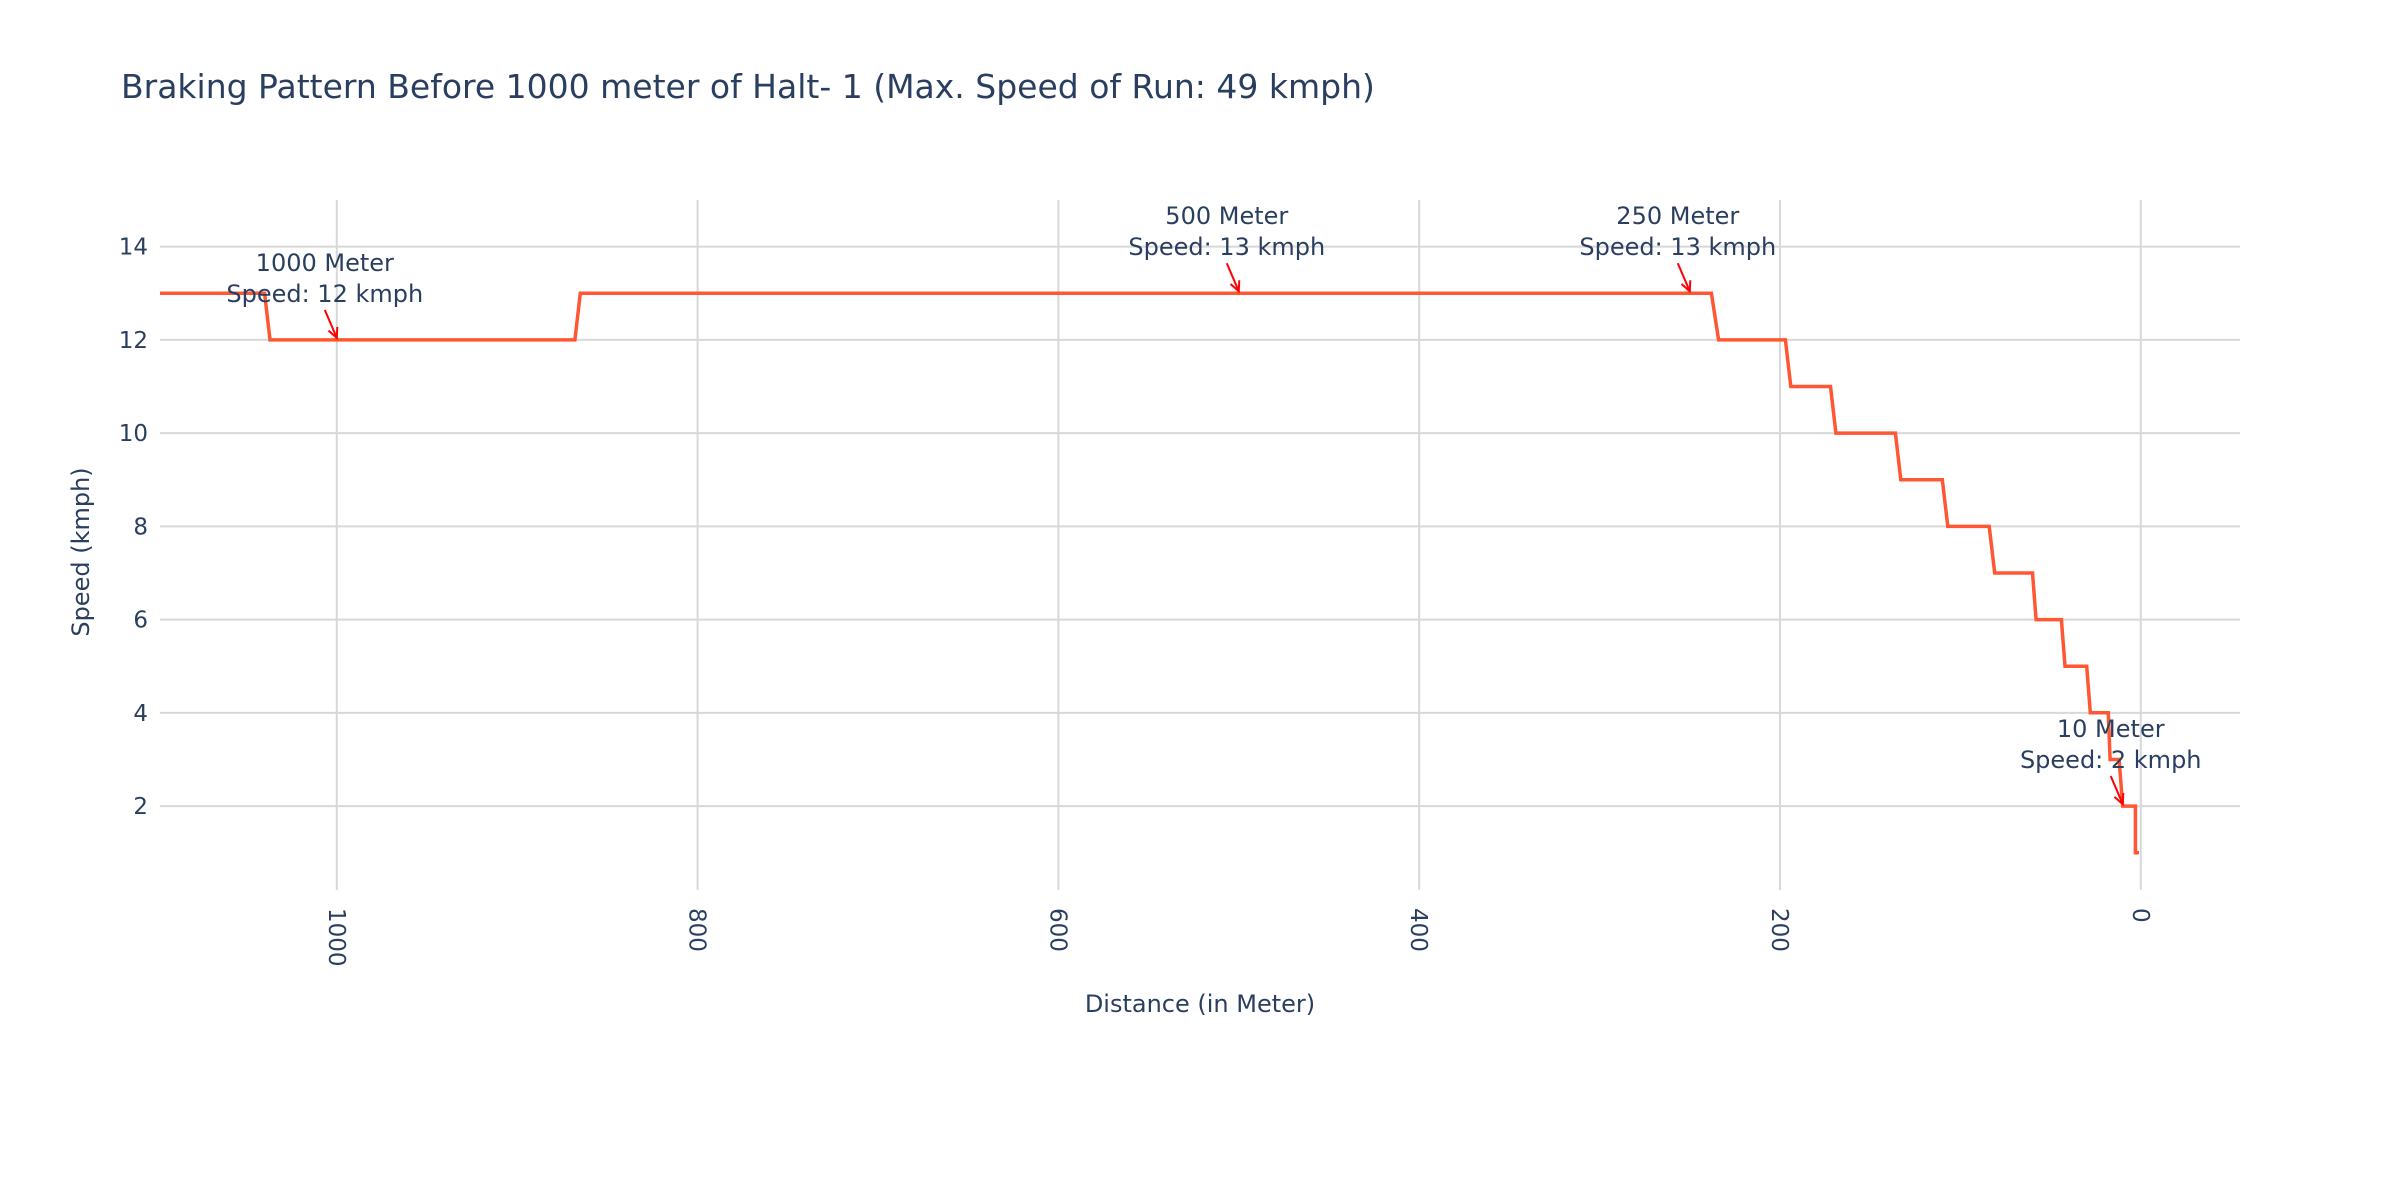  What do you see at coordinates (140, 621) in the screenshot?
I see `y-tick-label: 6` at bounding box center [140, 621].